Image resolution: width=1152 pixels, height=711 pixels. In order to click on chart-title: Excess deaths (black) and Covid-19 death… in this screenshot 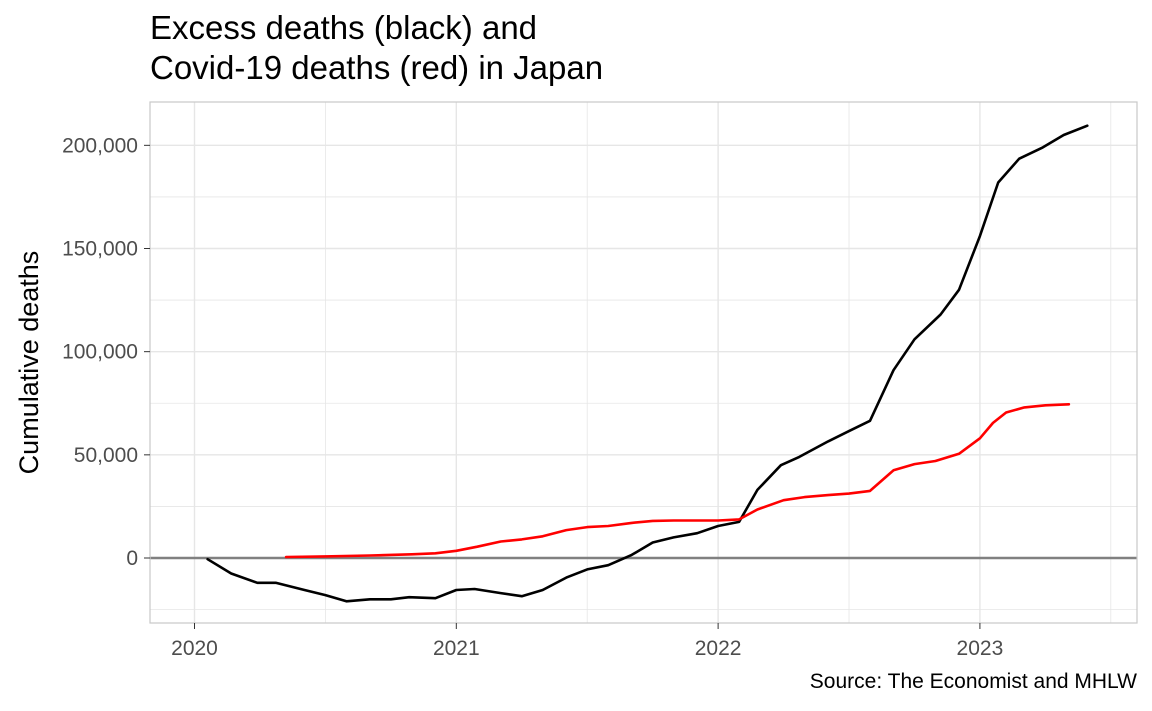, I will do `click(376, 48)`.